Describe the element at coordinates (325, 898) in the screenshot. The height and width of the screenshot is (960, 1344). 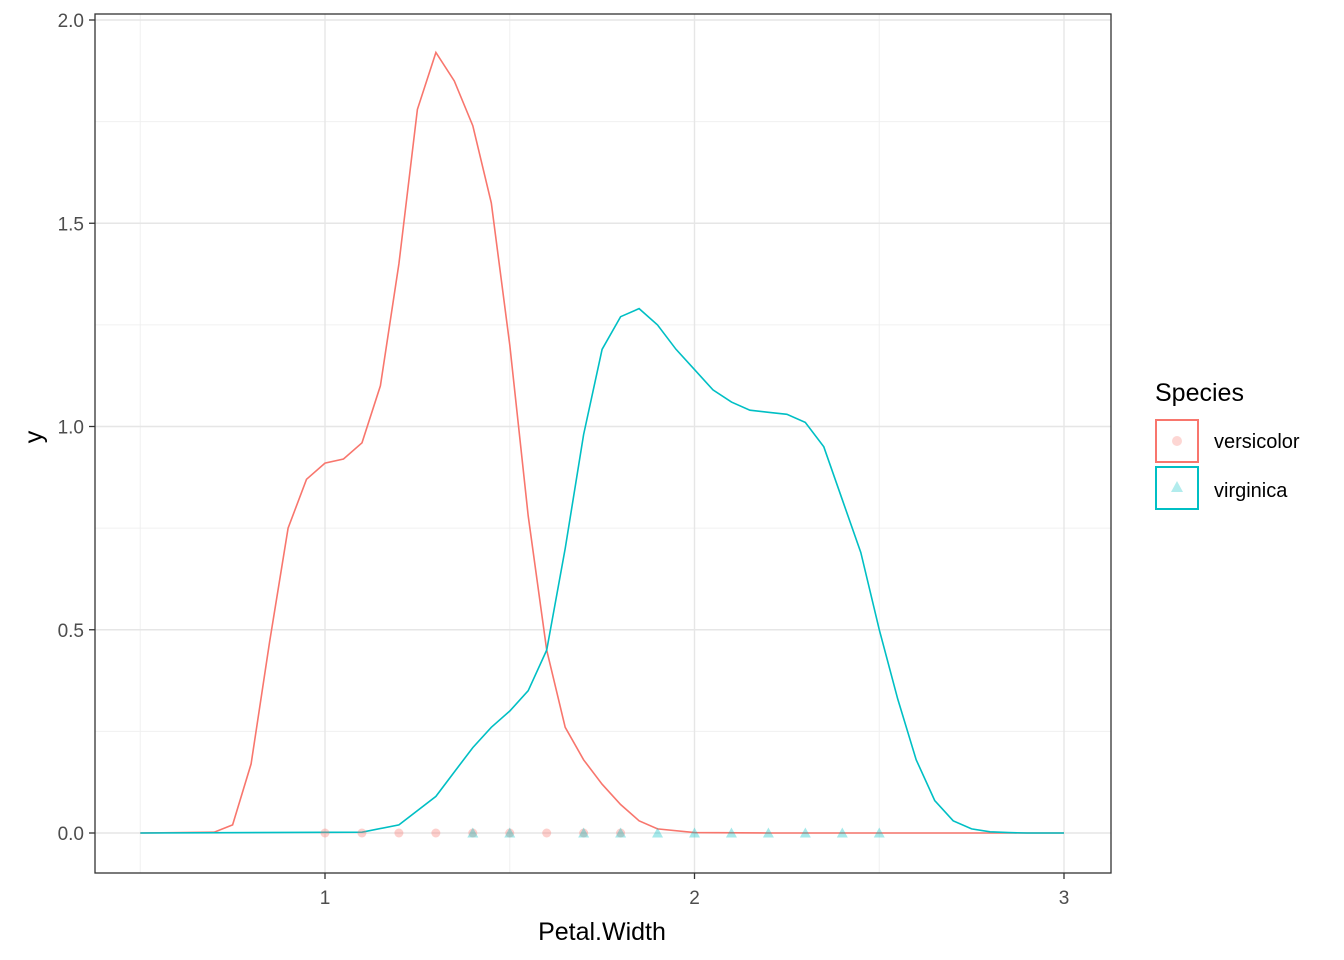
I see `x-tick-label: 1` at that location.